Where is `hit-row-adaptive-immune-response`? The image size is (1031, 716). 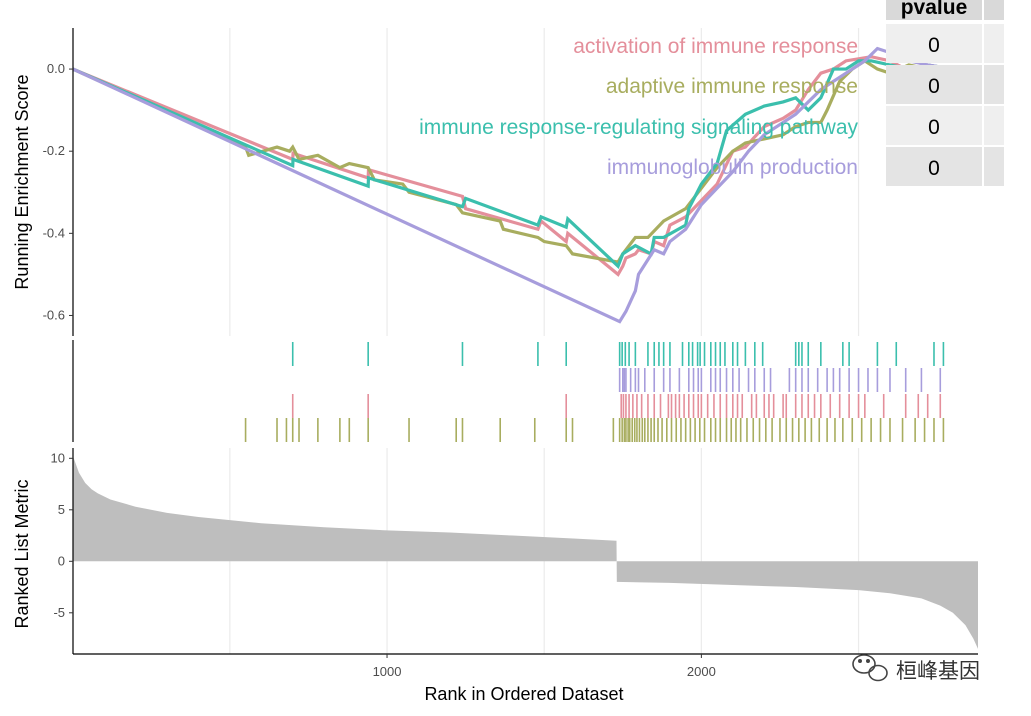 hit-row-adaptive-immune-response is located at coordinates (594, 430).